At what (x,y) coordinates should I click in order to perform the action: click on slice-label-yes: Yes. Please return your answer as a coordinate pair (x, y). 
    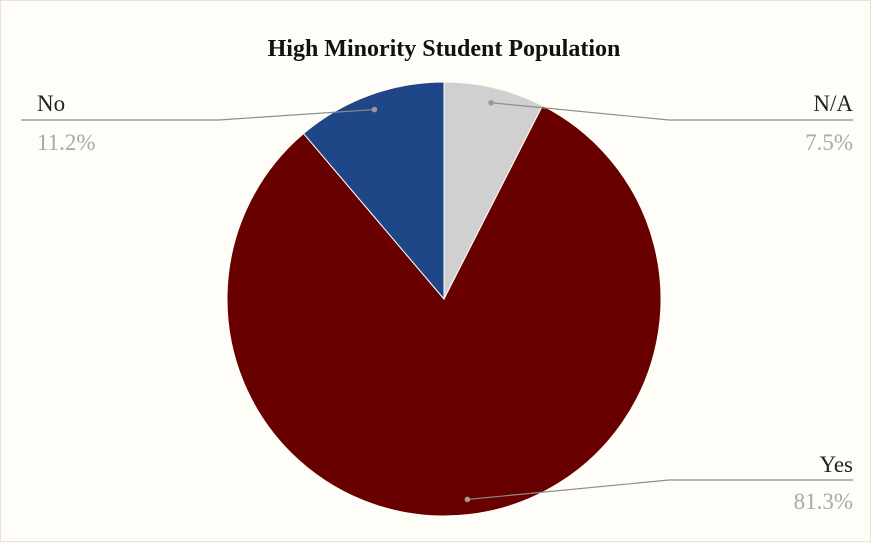
    Looking at the image, I should click on (837, 464).